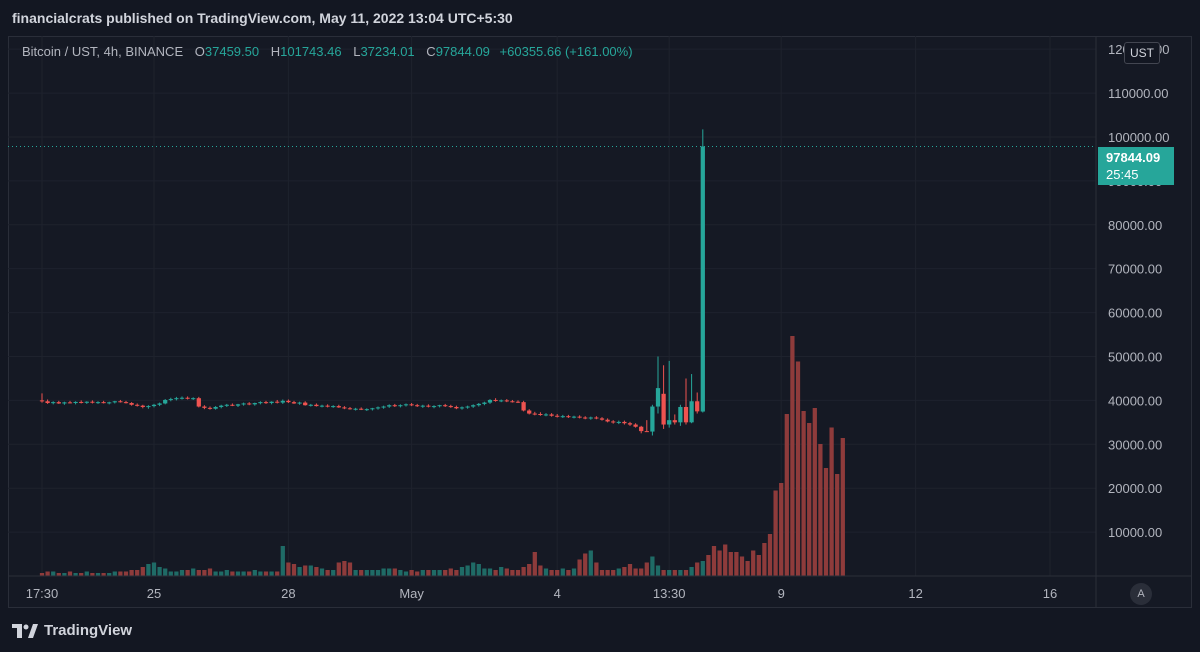  What do you see at coordinates (1050, 593) in the screenshot?
I see `time-tick-label: 16` at bounding box center [1050, 593].